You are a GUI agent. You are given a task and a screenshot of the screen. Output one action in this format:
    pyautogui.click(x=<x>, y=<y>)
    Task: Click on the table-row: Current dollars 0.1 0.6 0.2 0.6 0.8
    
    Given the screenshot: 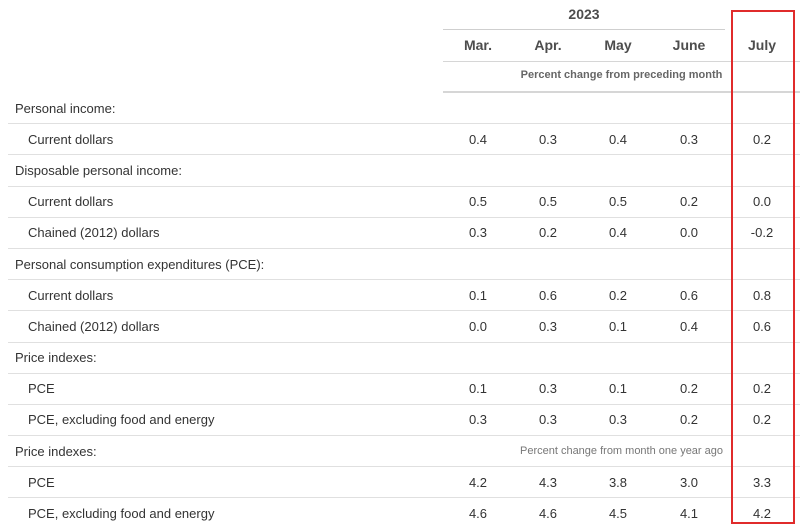 What is the action you would take?
    pyautogui.click(x=404, y=296)
    